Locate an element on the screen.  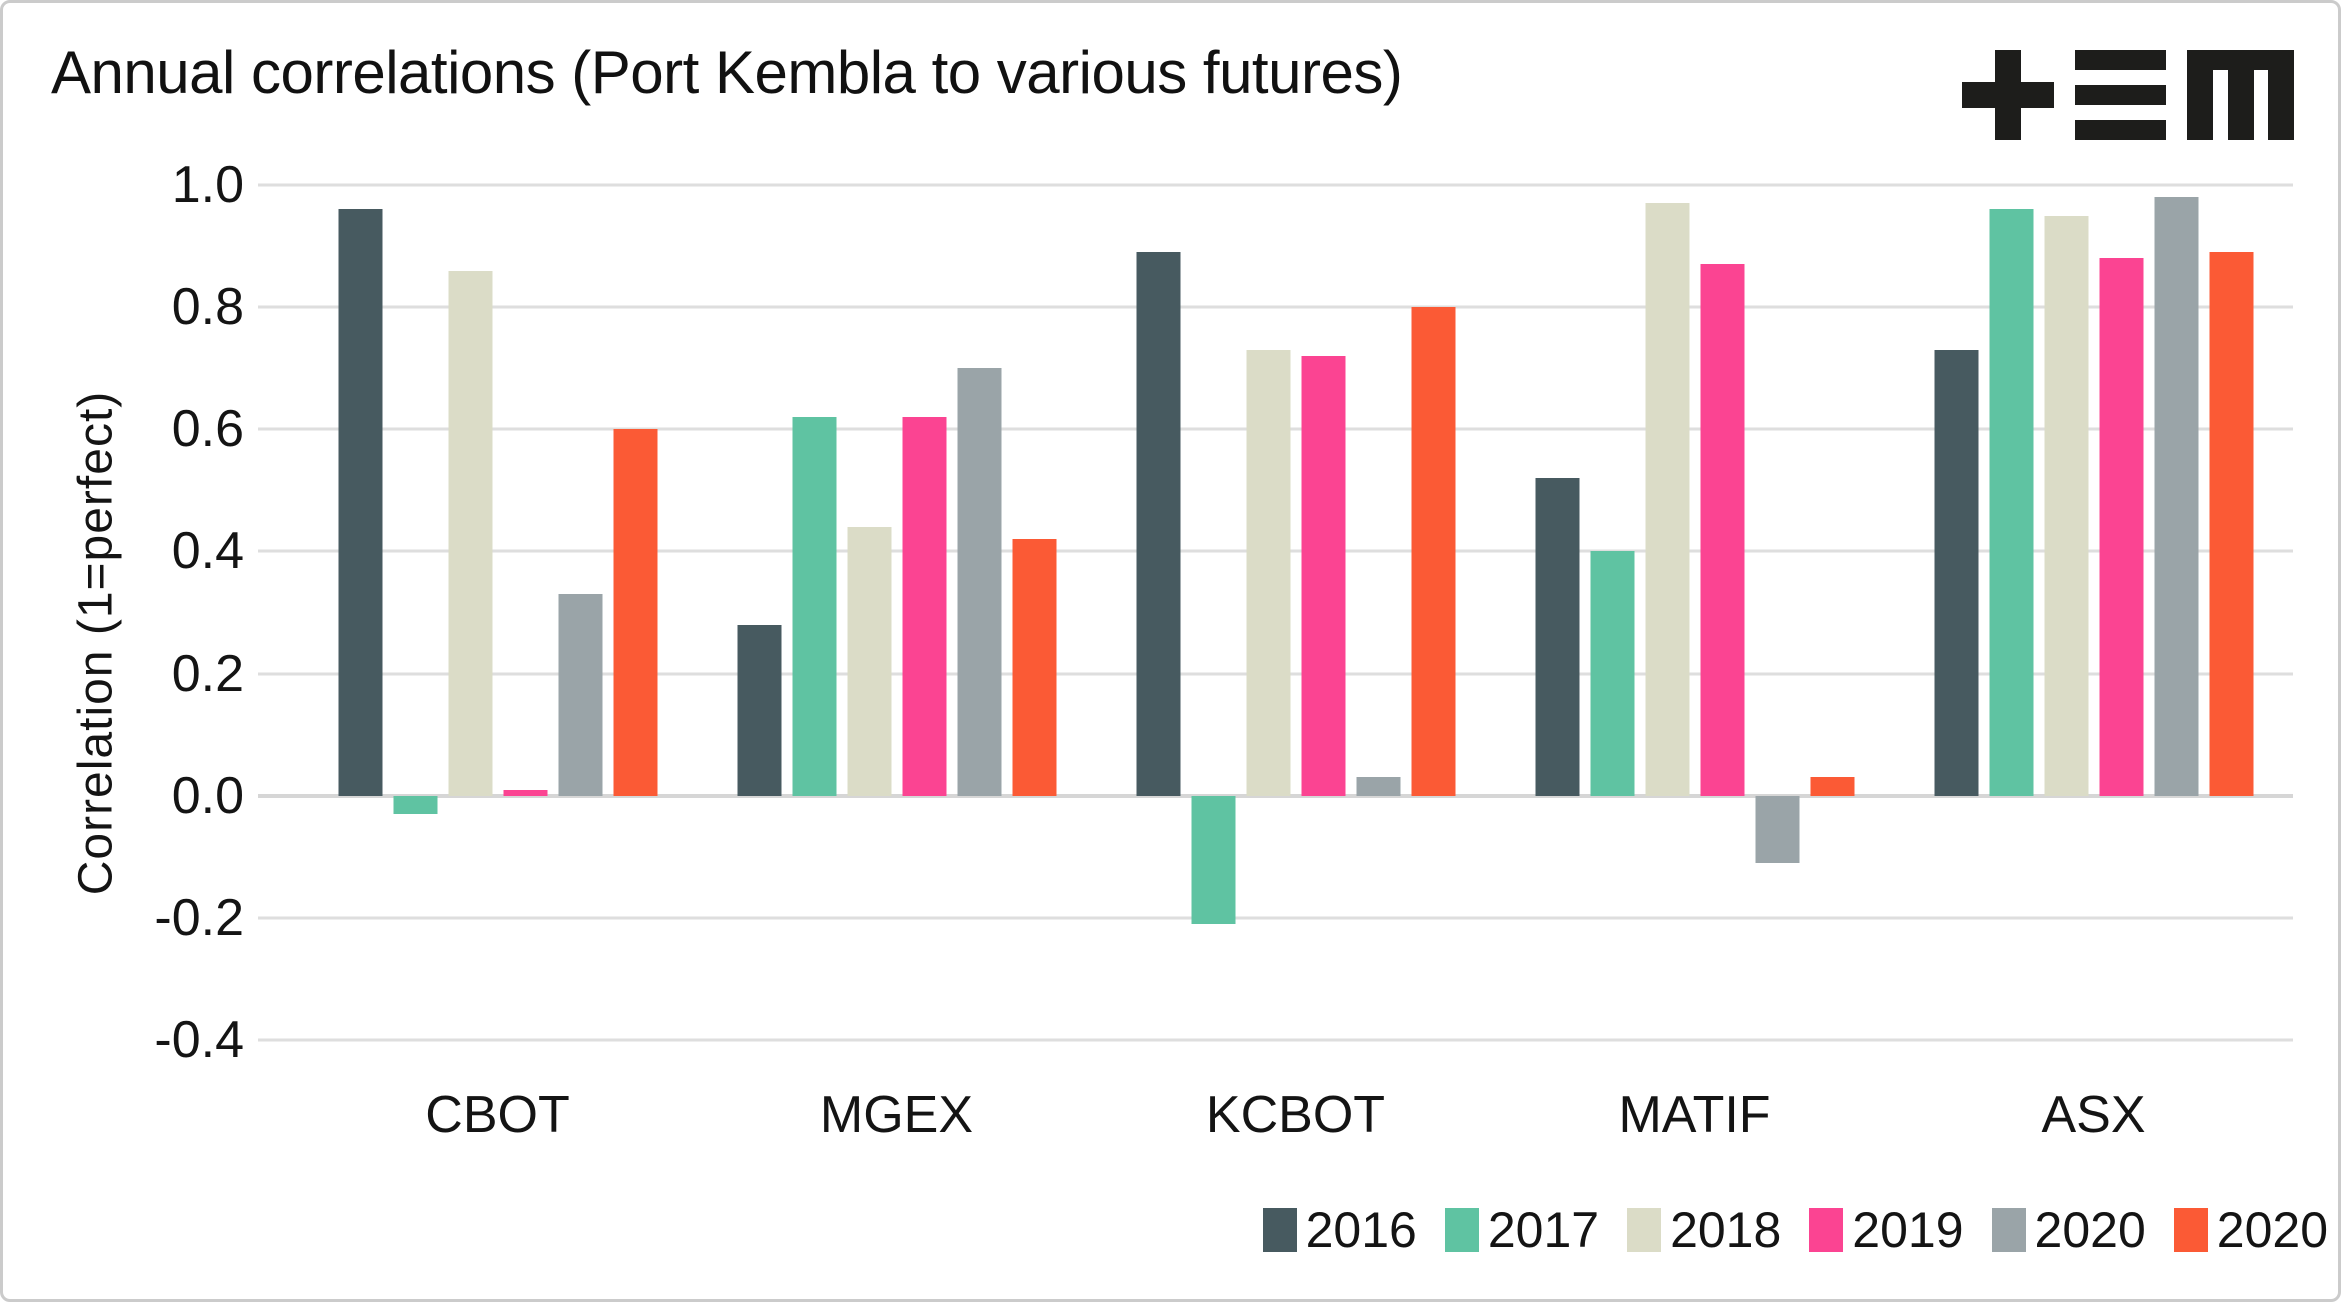
plus-icon is located at coordinates (2008, 95).